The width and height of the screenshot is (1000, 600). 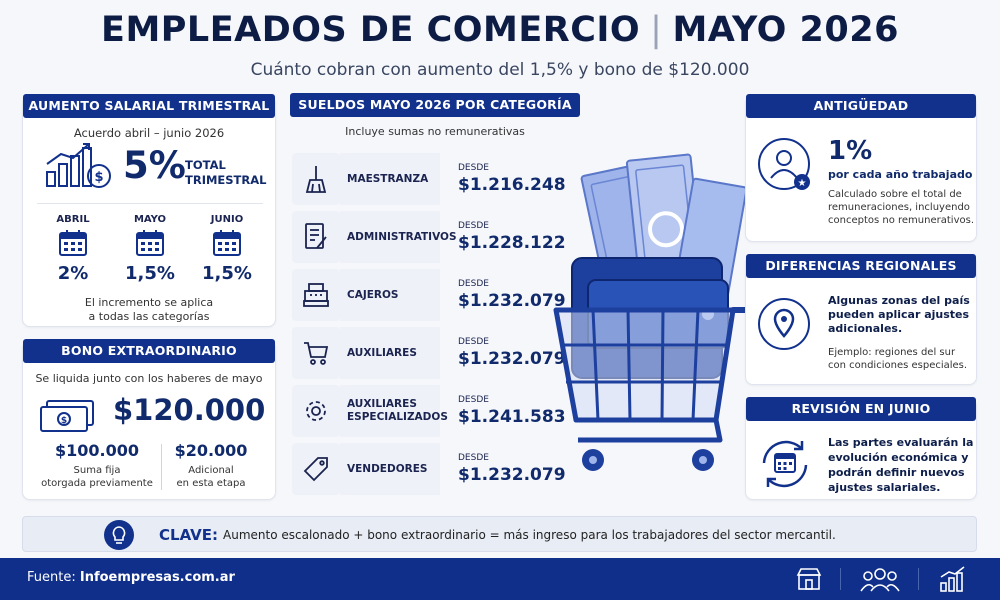 What do you see at coordinates (382, 352) in the screenshot?
I see `row-category-1: AUXILIARES` at bounding box center [382, 352].